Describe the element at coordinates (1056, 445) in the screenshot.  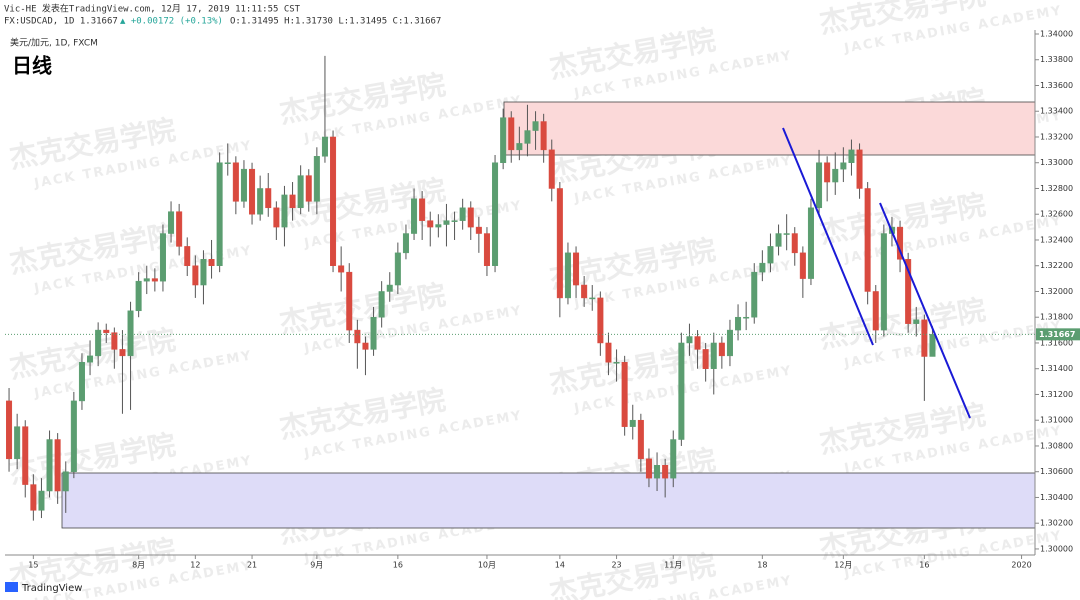
I see `y-tick-label: 1.30800` at that location.